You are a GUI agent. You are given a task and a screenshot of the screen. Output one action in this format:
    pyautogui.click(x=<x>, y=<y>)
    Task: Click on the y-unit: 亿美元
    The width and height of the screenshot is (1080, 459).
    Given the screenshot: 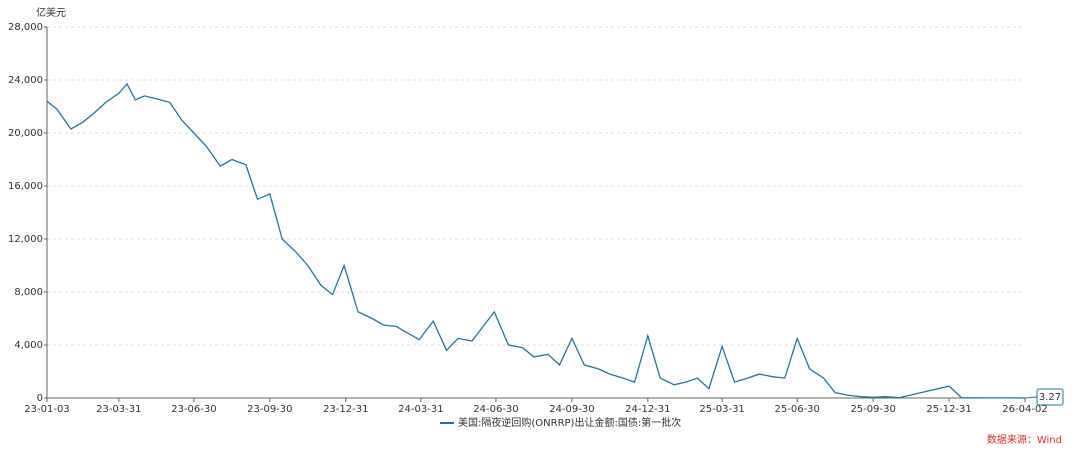 What is the action you would take?
    pyautogui.click(x=51, y=12)
    